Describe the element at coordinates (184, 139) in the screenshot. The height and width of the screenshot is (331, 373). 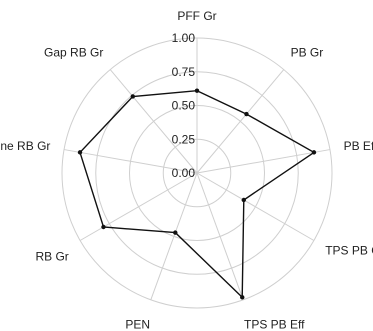
I see `radial-tick-label: 0.25` at that location.